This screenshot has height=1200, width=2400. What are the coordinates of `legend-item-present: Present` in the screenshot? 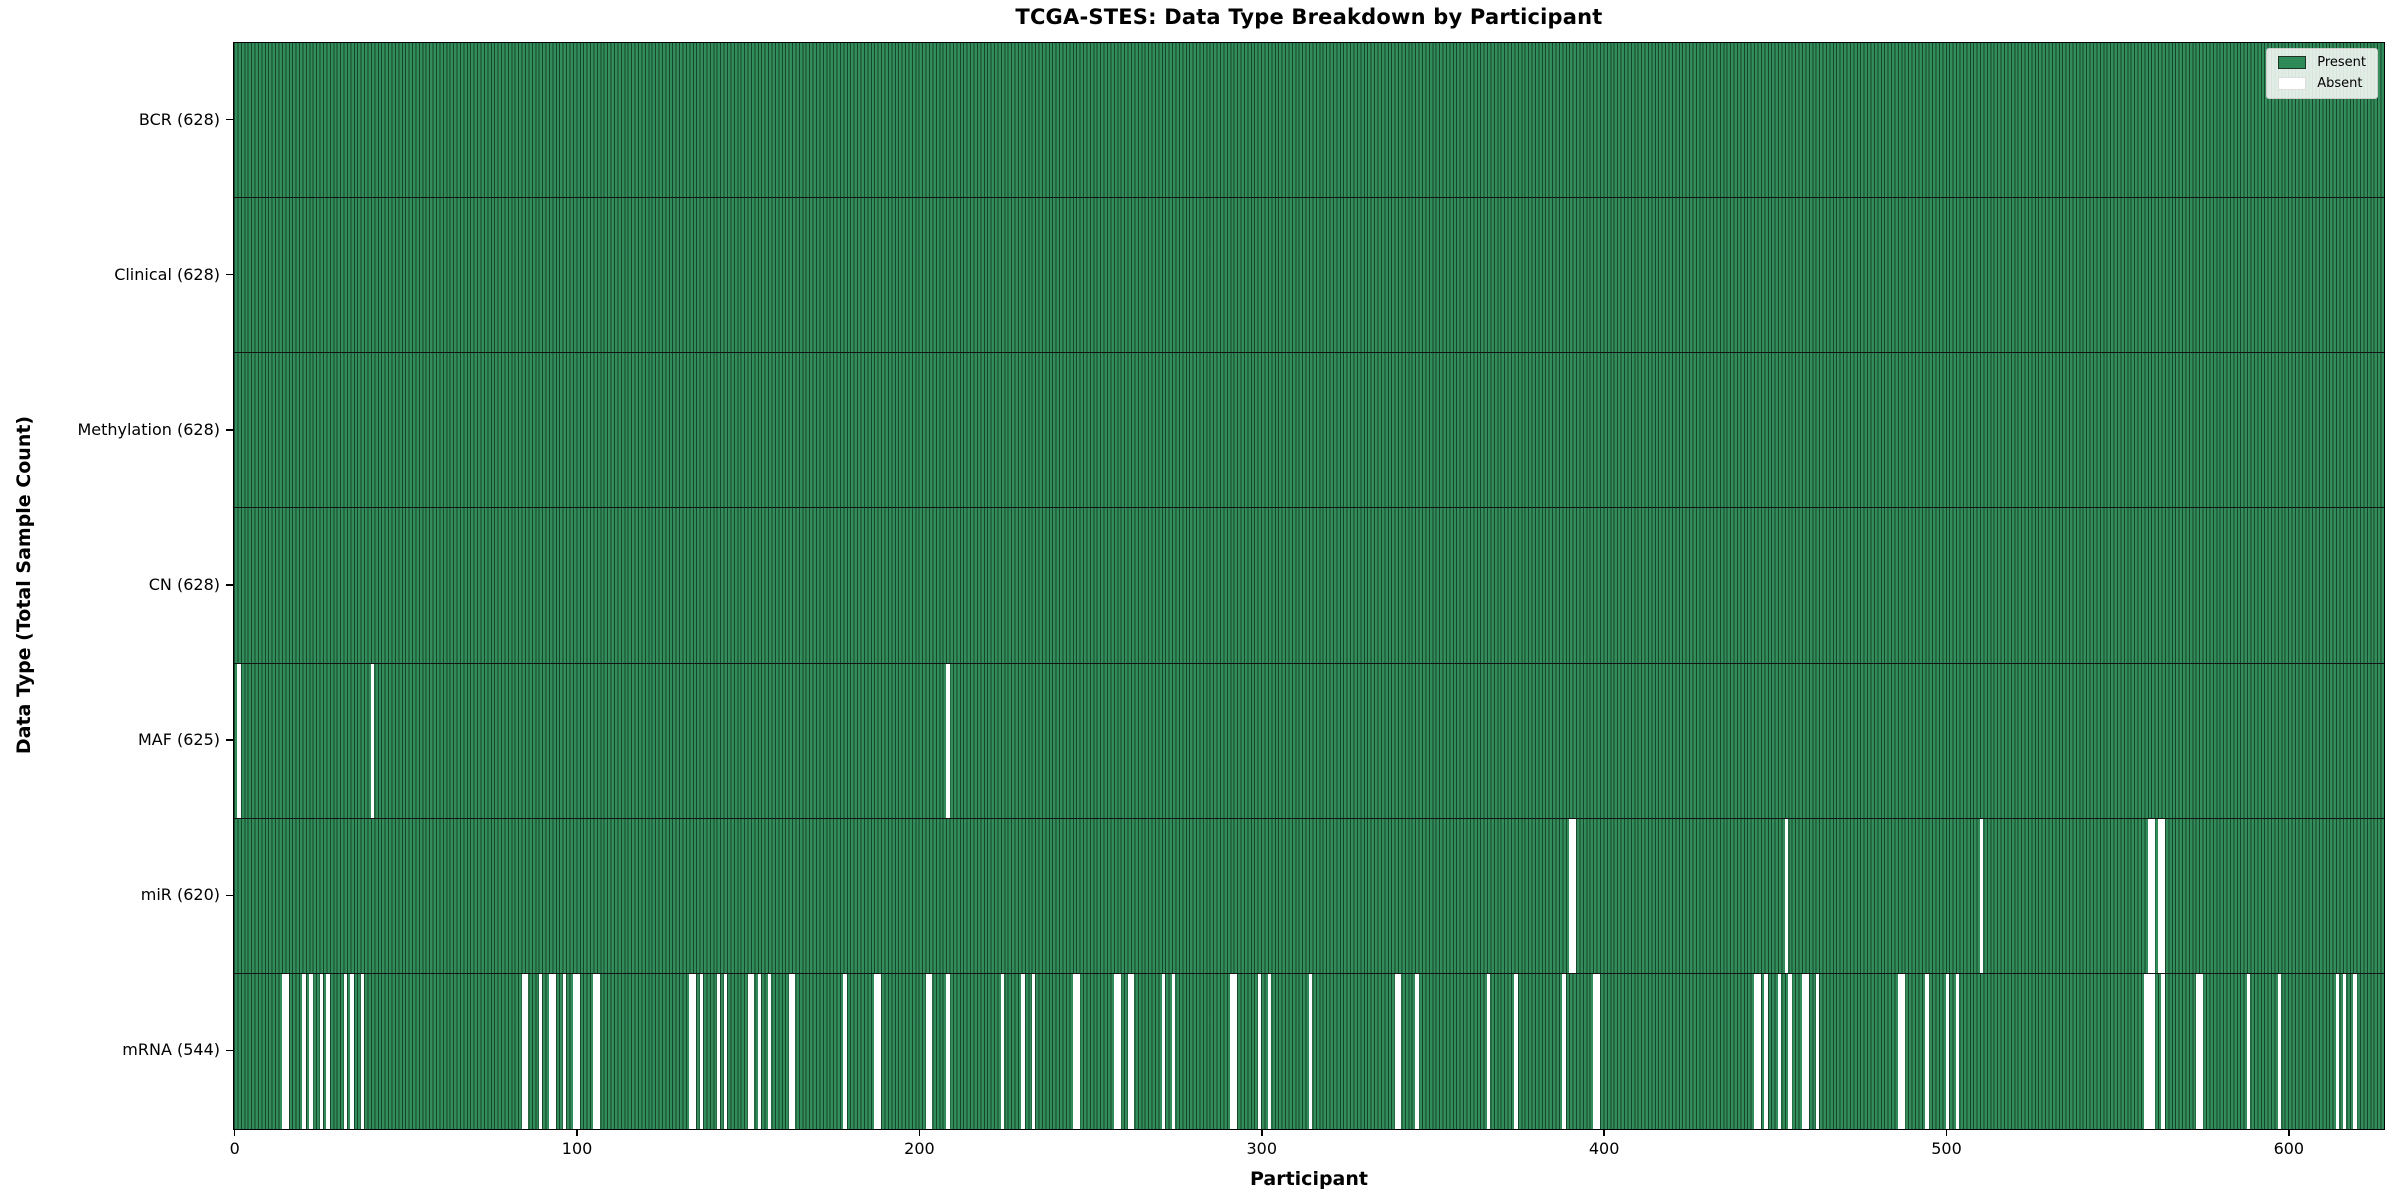 It's located at (2322, 62).